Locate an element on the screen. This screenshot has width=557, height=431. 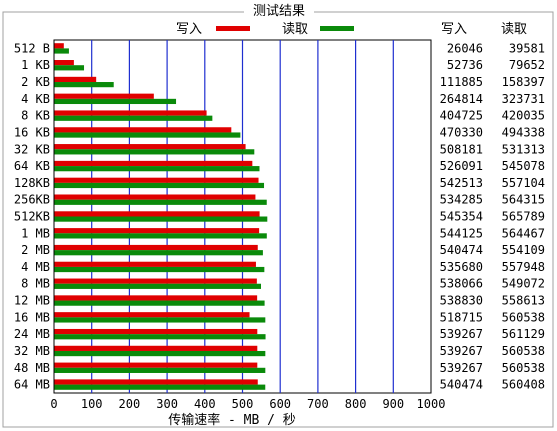
x-tick-label: 400 is located at coordinates (205, 404).